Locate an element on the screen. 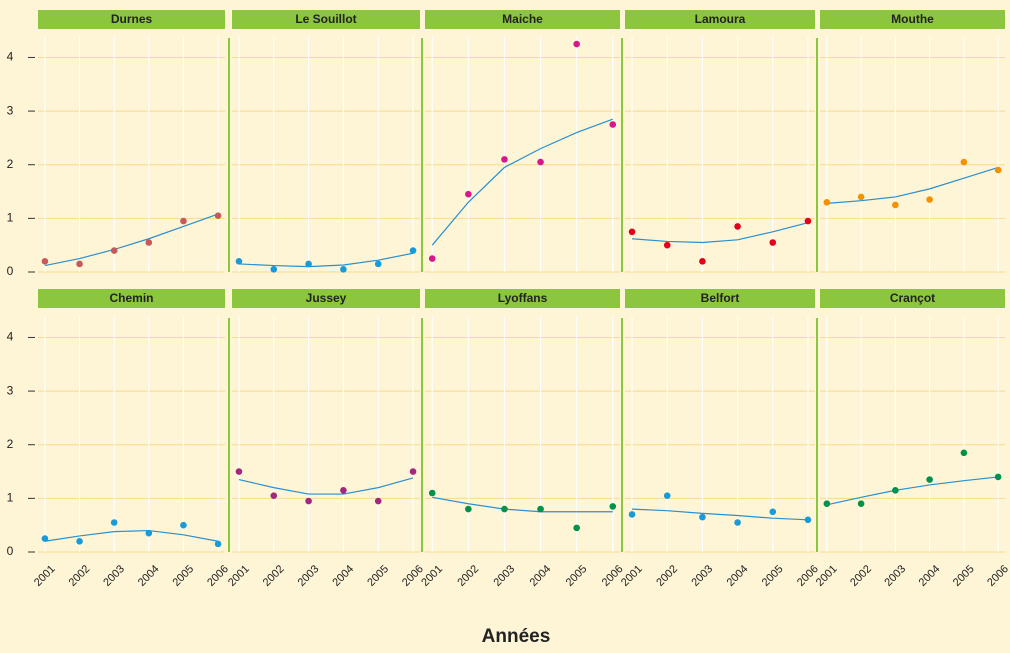 The height and width of the screenshot is (653, 1010). panel-title: Mouthe is located at coordinates (912, 19).